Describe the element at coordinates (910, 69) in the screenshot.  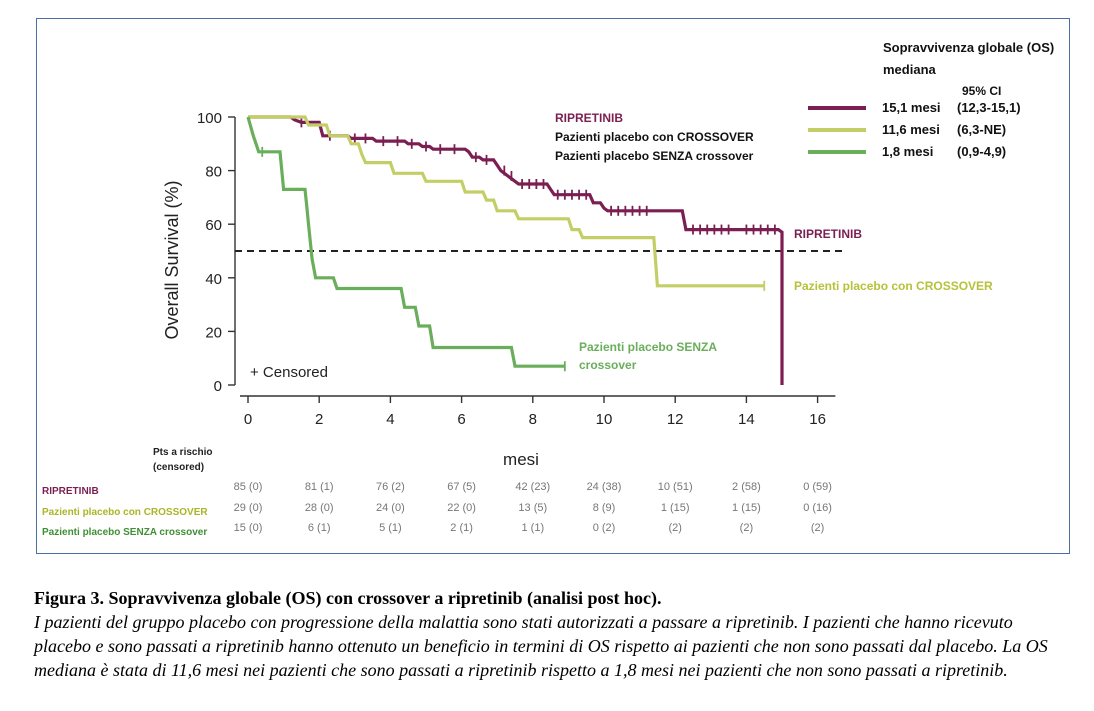
I see `legend-title-line2: mediana` at that location.